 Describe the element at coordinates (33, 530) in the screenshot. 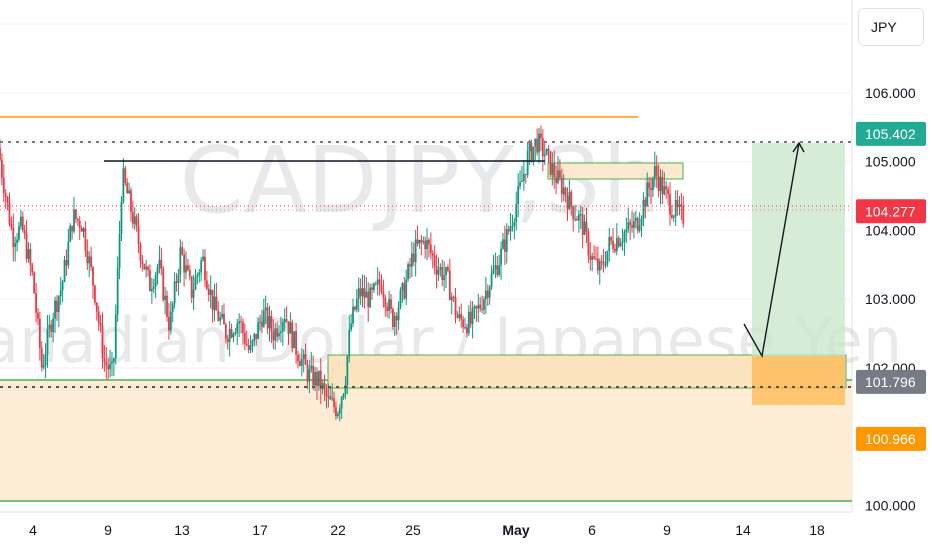

I see `x-tick-label: 4` at that location.